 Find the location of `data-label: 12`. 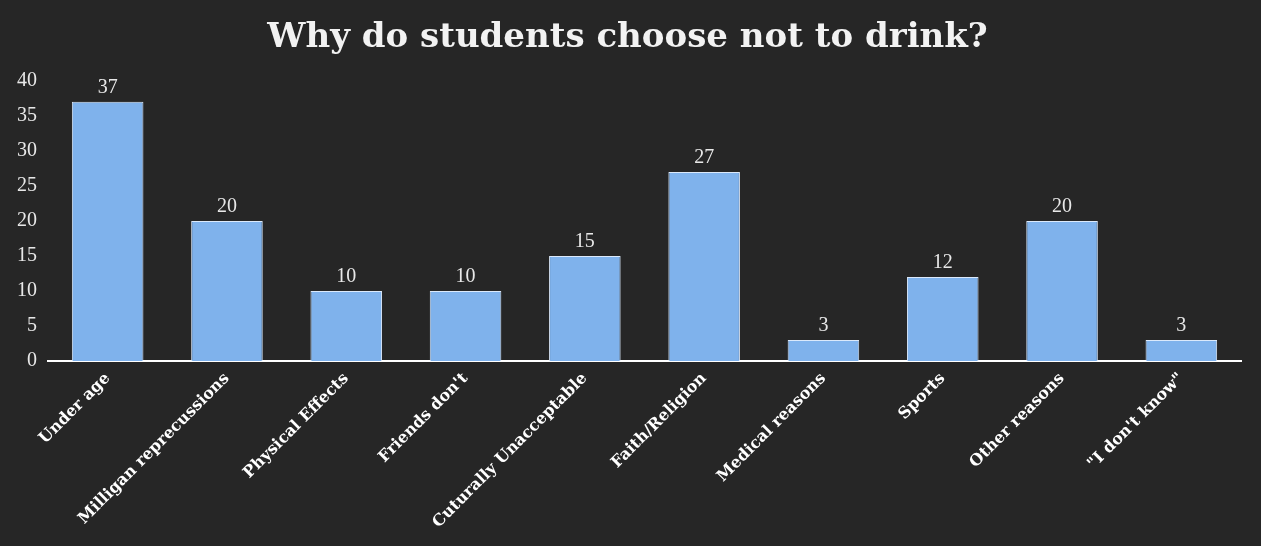

data-label: 12 is located at coordinates (942, 261).